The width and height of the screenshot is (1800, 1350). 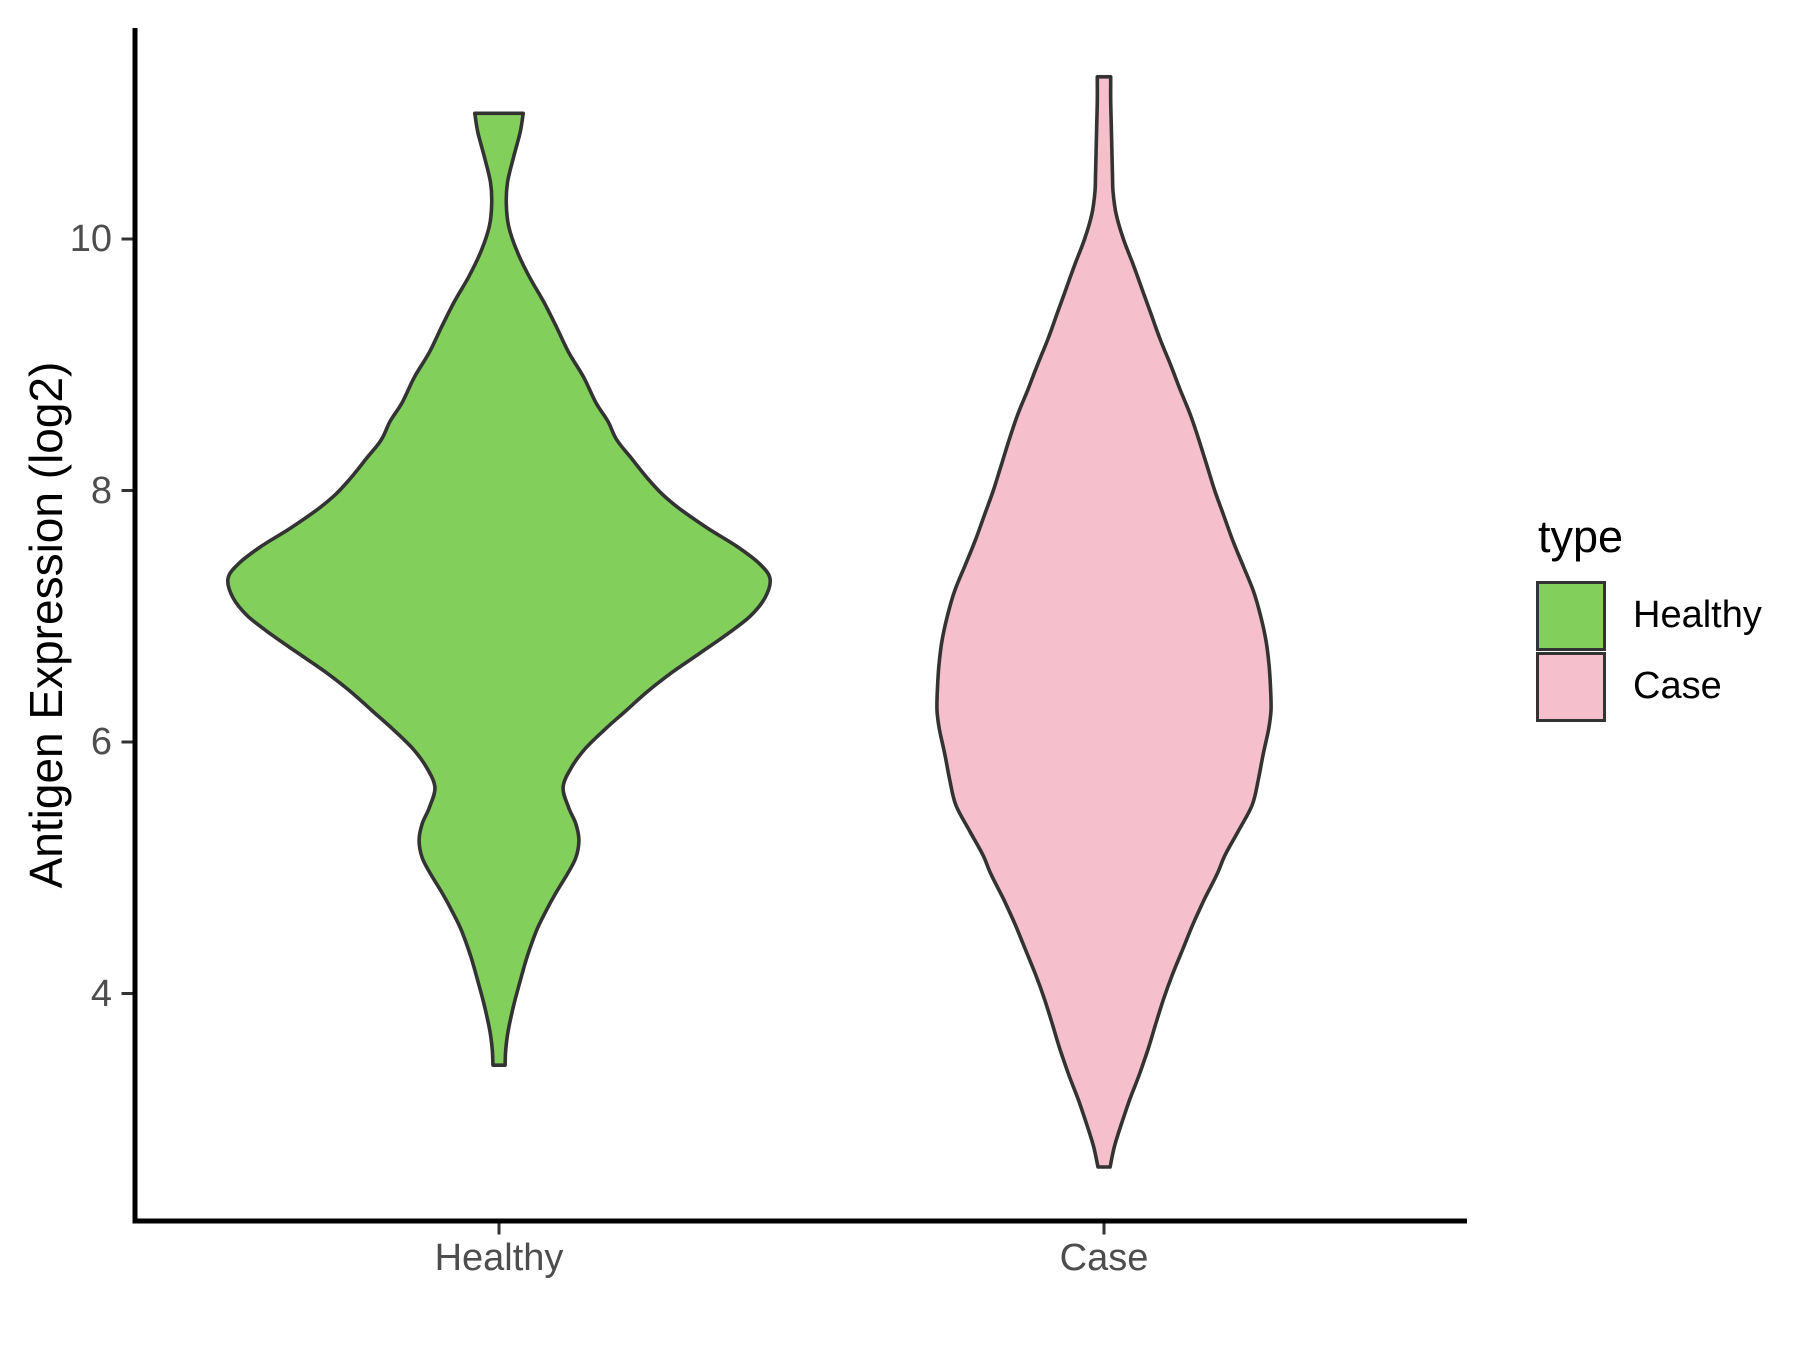 I want to click on y-tick-label-4: 4, so click(x=101, y=993).